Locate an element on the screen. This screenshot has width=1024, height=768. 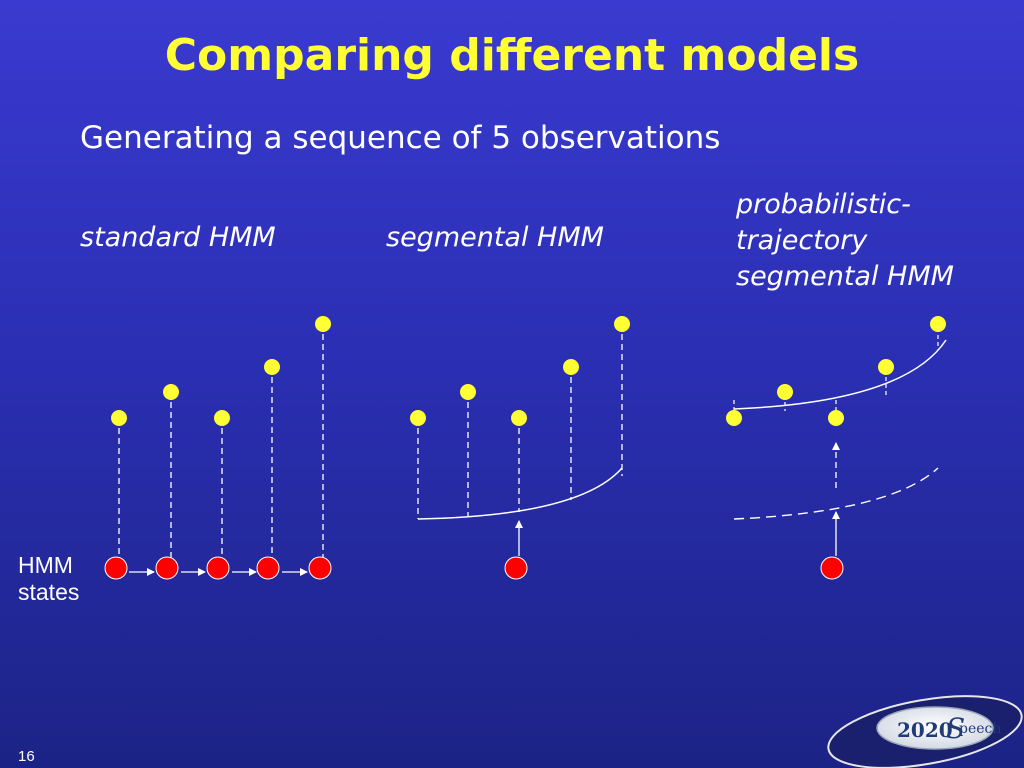
slide-subtitle: Generating a sequence of 5 observations is located at coordinates (400, 138).